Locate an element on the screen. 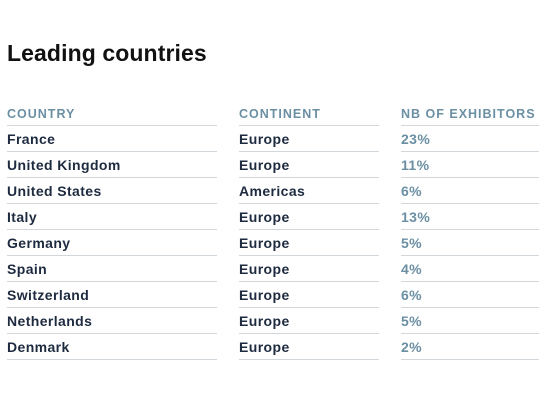 Image resolution: width=539 pixels, height=413 pixels. exhibitors-cell: 2% is located at coordinates (470, 346).